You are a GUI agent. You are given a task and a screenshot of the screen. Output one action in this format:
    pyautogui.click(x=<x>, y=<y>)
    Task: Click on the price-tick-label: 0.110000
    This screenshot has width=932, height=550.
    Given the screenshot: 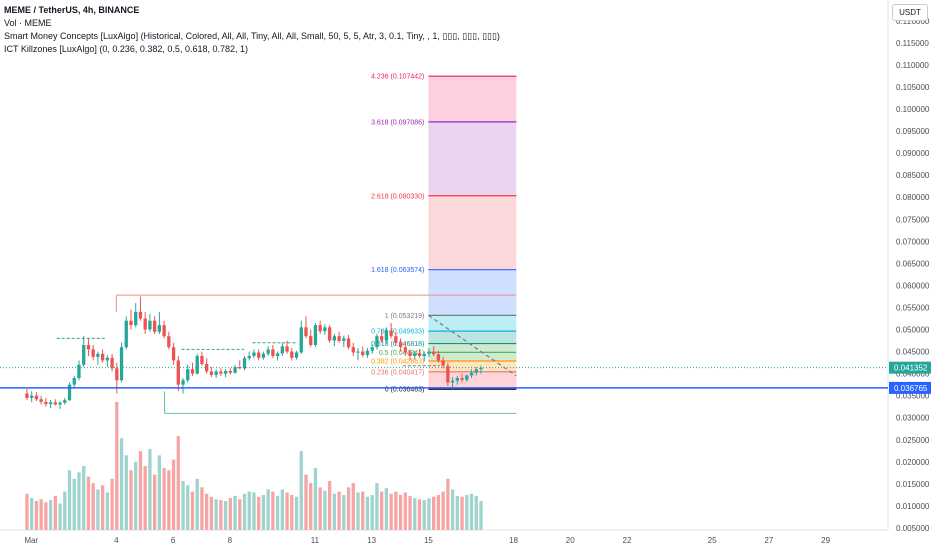 What is the action you would take?
    pyautogui.click(x=912, y=65)
    